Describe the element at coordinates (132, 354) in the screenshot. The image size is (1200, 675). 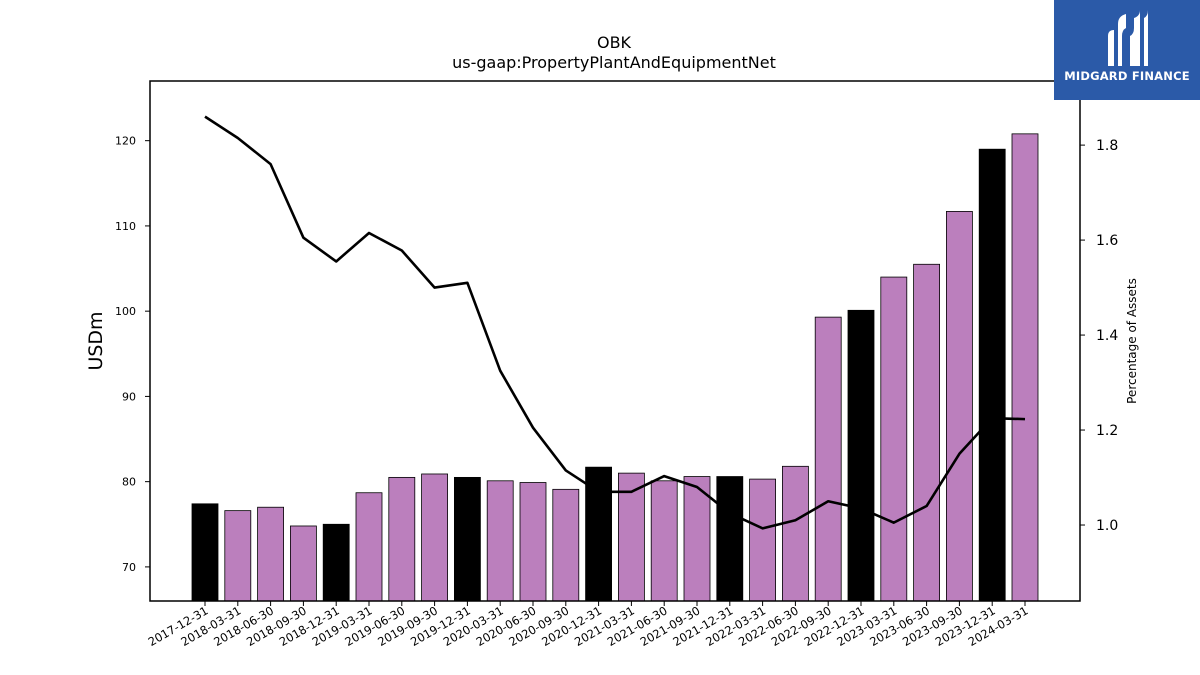
I see `y-axis: 70 80 90 100 110 120` at that location.